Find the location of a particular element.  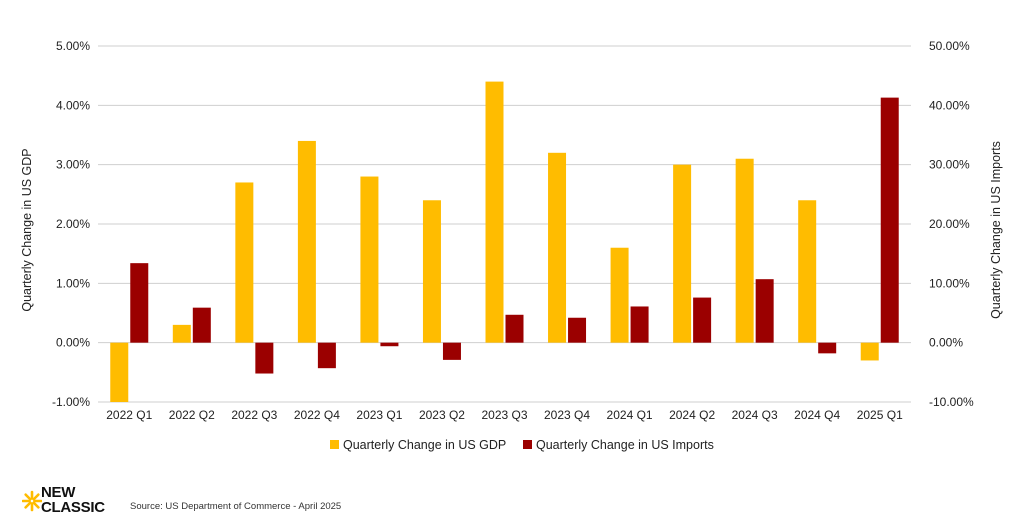

x-tick-label: 2022 Q1 is located at coordinates (129, 415).